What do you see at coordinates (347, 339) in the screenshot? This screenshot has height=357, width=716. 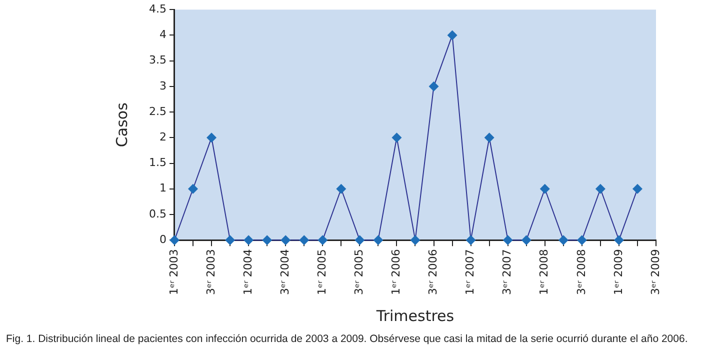 I see `caption: Fig. 1. Distribución lineal de pacientes con infección ocurrida de 2003 a 2009. Obsérvese que casi la mitad de la serie ocurrió durante el año 2006.` at bounding box center [347, 339].